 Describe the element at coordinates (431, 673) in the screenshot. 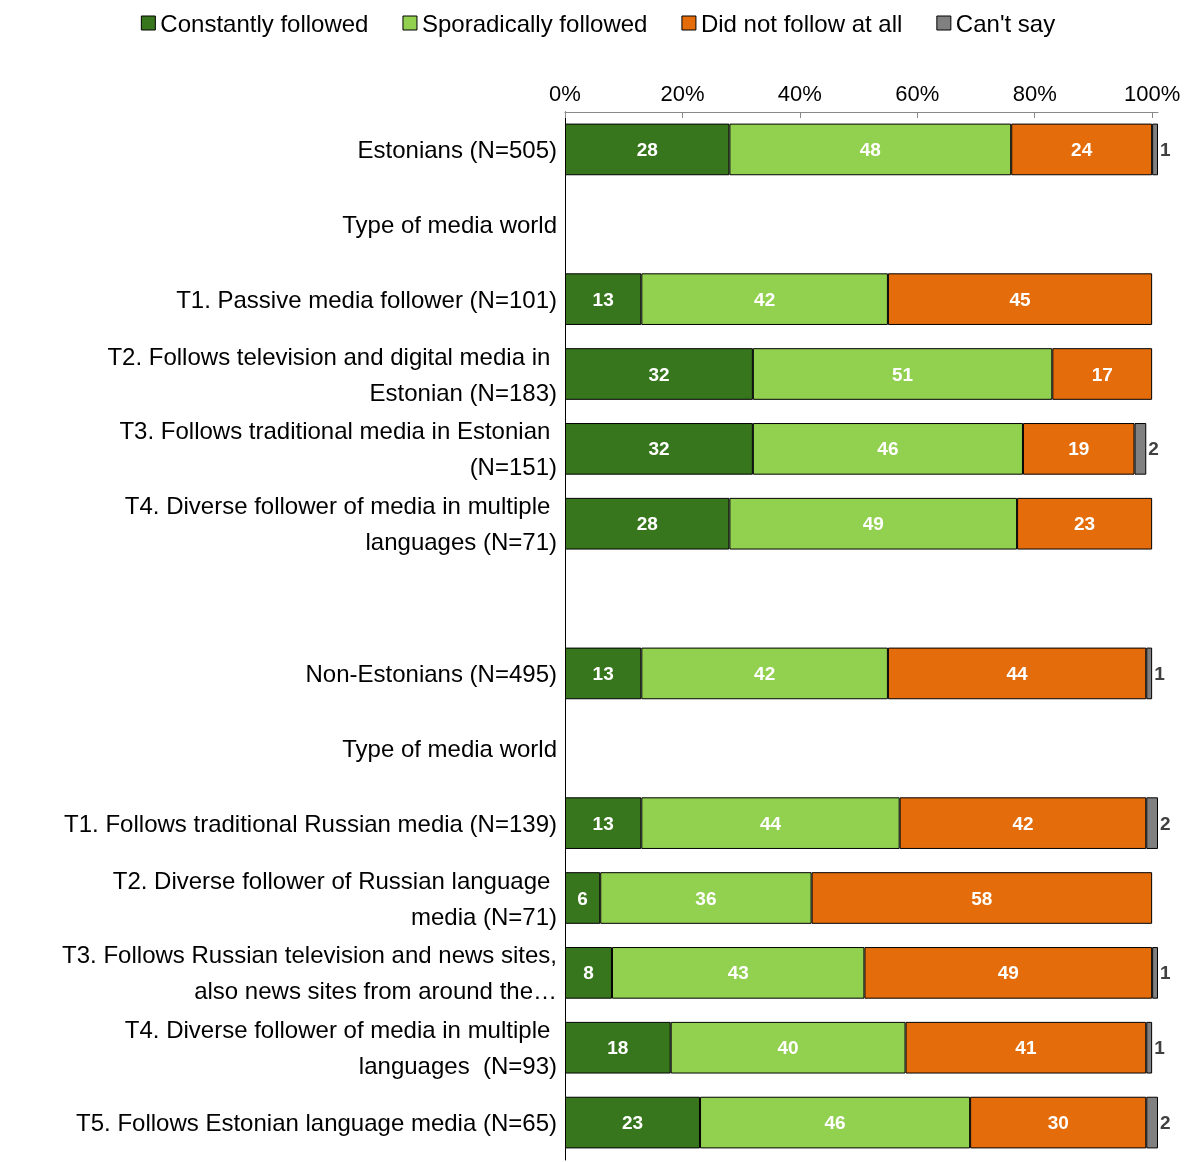

I see `y-tick-label: Non-Estonians (N=495)` at that location.